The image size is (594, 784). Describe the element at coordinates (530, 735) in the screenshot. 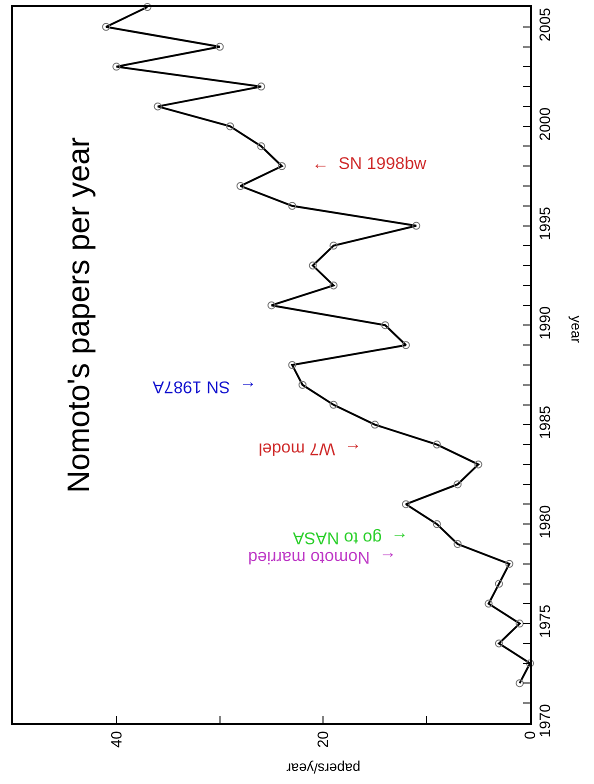

I see `x-tick-label: 0` at that location.